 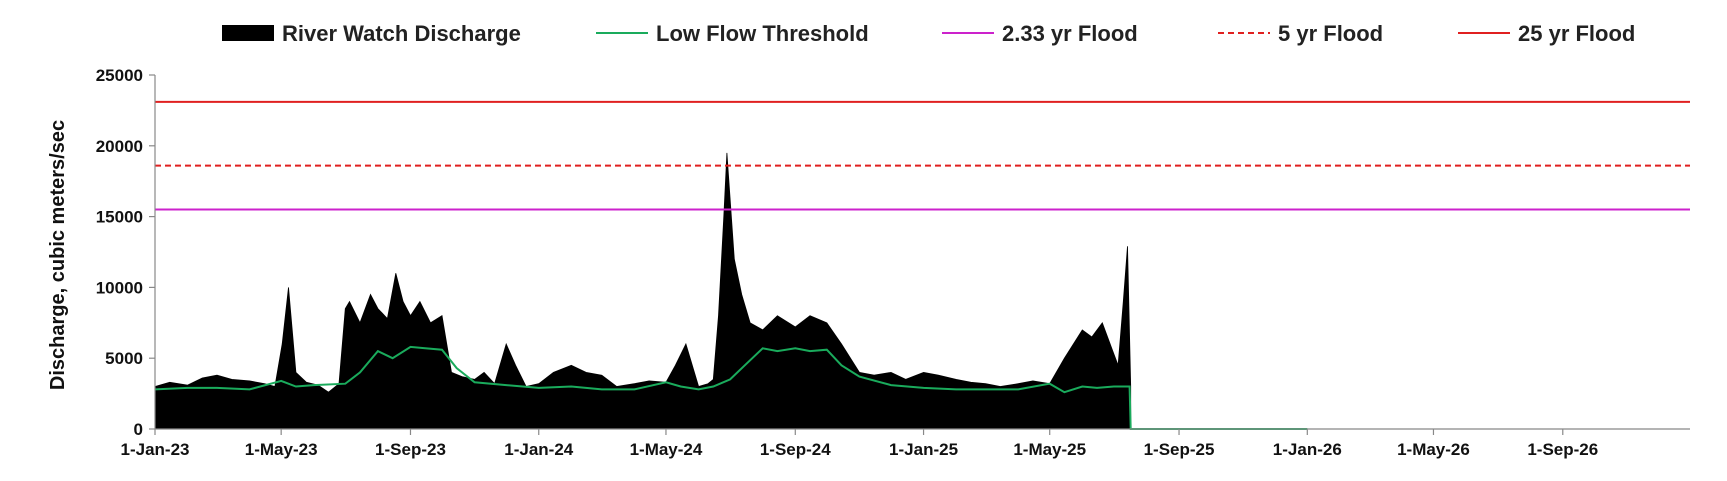 I want to click on x-tick-label: 1-Sep-26, so click(x=1562, y=449).